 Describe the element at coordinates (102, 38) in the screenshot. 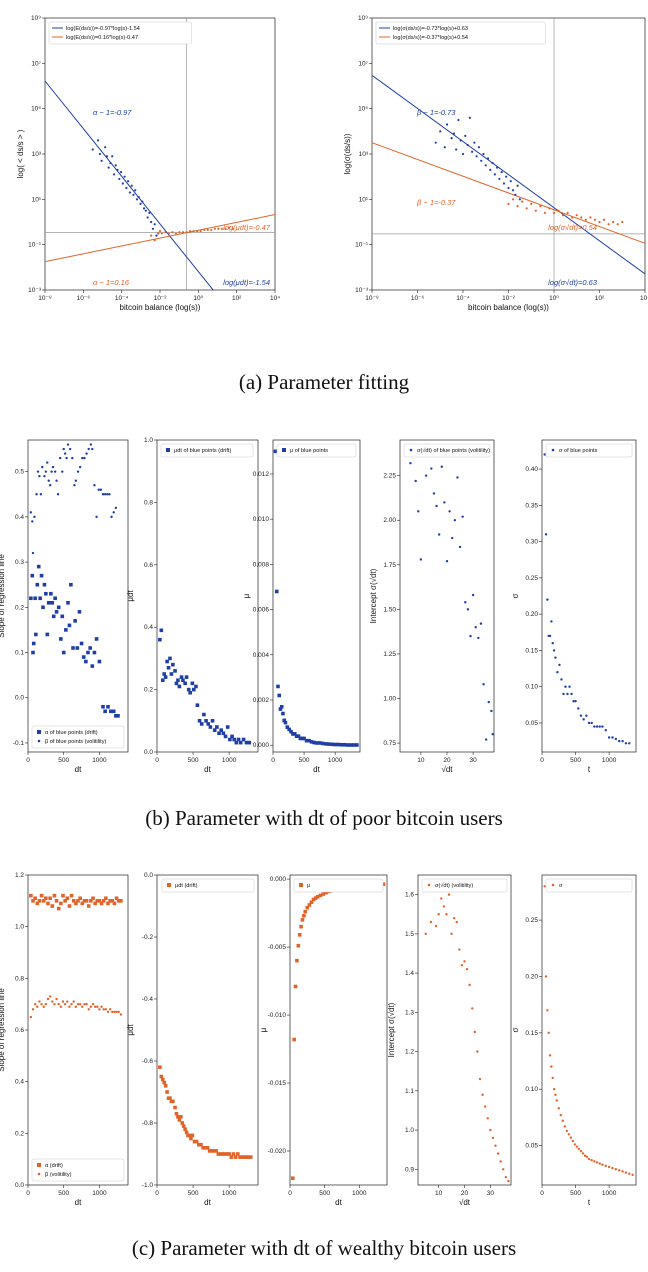

I see `legend-label: log(E(ds/s))=0.16*log(s)-0.47` at that location.